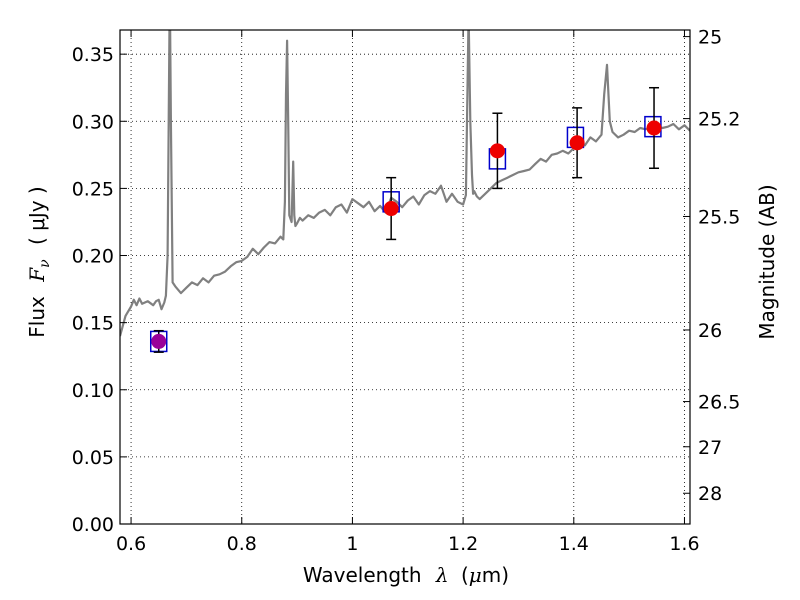 This screenshot has height=600, width=800. I want to click on x-axis-label-mu: μ, so click(475, 575).